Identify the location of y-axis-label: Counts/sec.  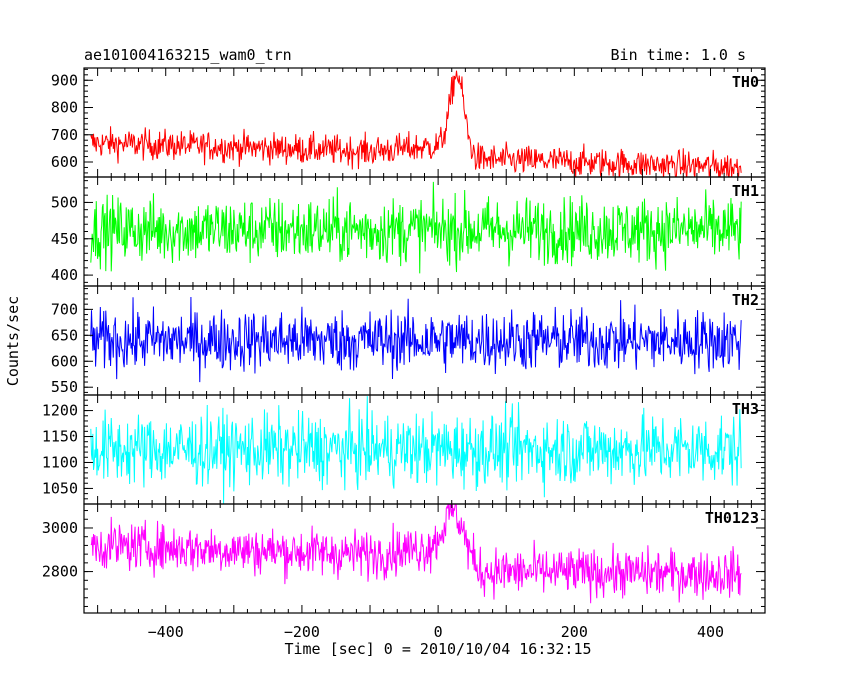
(13, 341).